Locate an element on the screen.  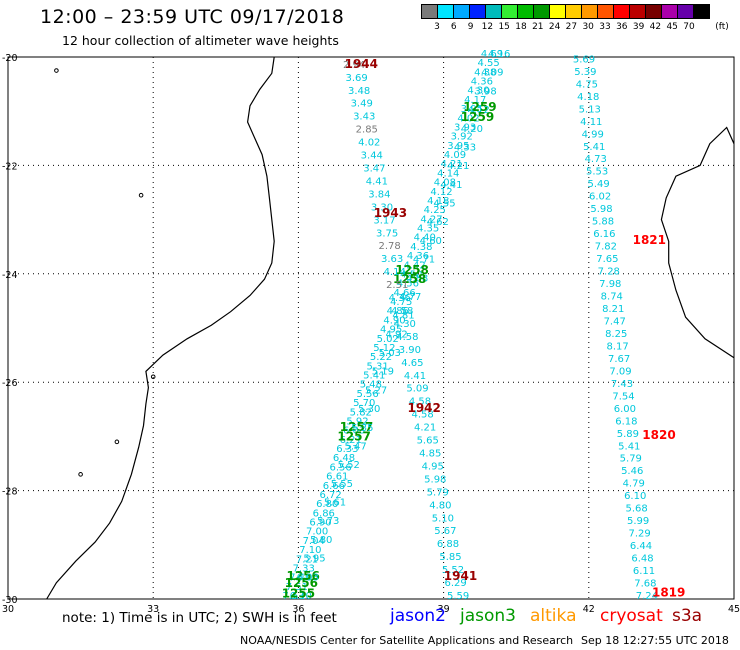
wave-height-label: 4.18 is located at coordinates (588, 97).